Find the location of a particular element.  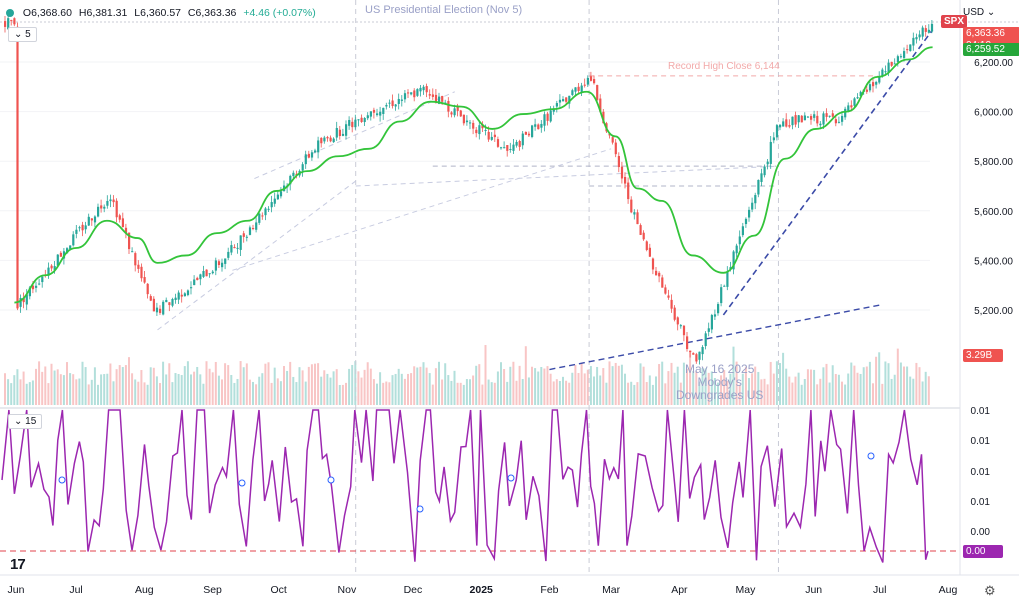

time-tick-label: Jun is located at coordinates (813, 590).